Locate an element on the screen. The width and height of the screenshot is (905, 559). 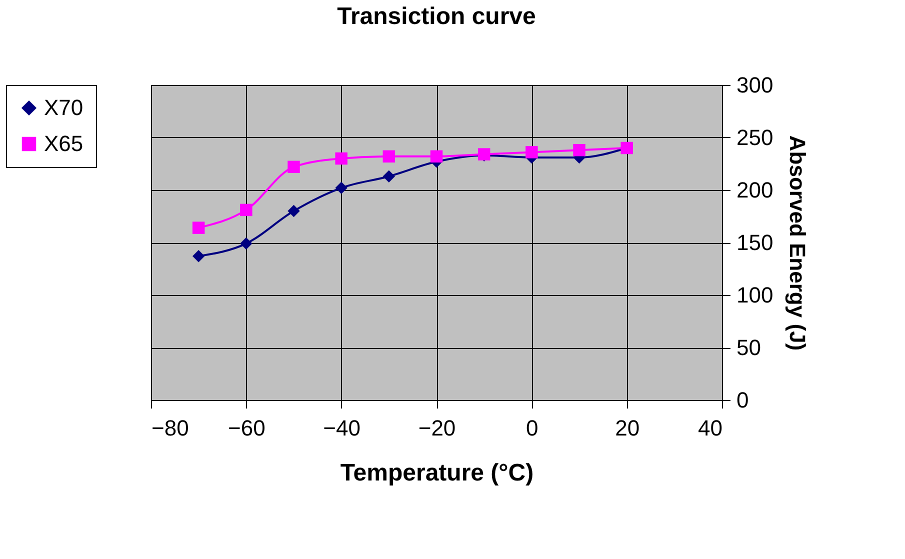
y-tick-label: 150 is located at coordinates (755, 242).